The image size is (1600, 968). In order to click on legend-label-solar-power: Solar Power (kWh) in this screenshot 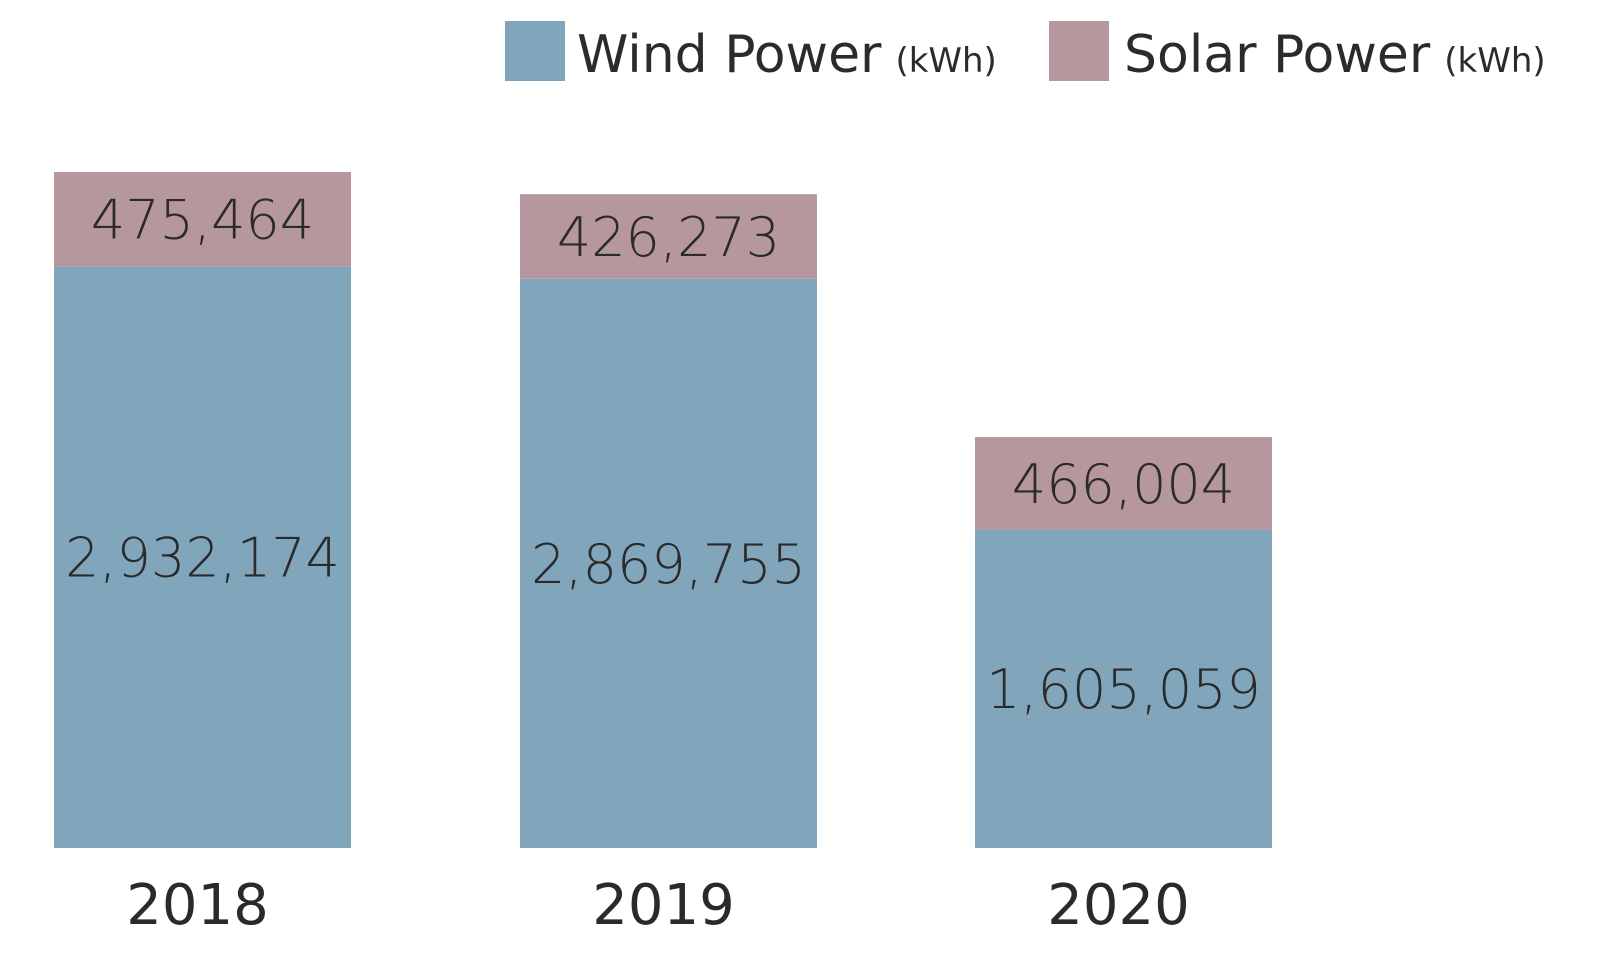, I will do `click(1335, 55)`.